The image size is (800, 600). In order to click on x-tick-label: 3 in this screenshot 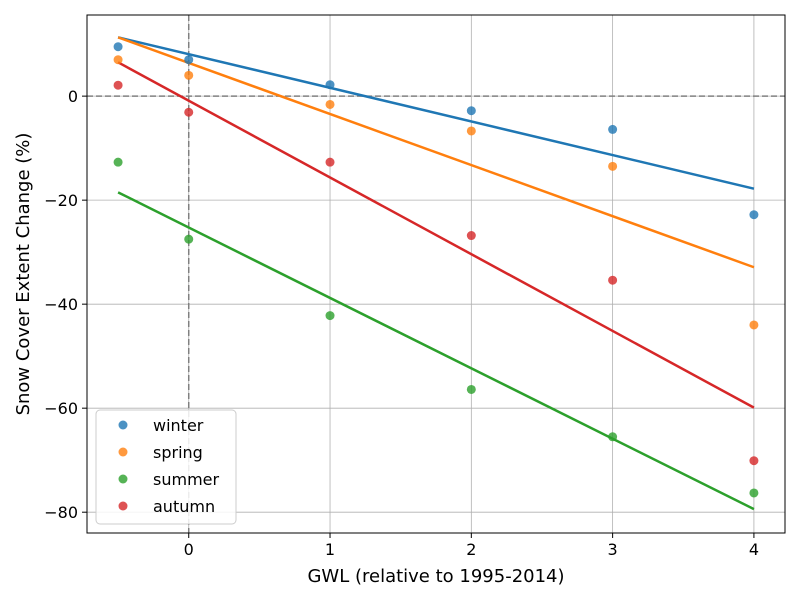, I will do `click(613, 549)`.